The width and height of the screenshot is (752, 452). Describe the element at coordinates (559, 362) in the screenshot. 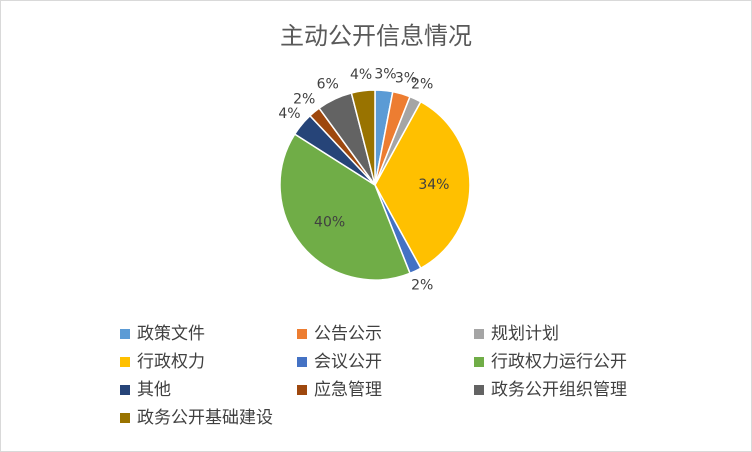

I see `legend-label: 行政权力运行公开` at that location.